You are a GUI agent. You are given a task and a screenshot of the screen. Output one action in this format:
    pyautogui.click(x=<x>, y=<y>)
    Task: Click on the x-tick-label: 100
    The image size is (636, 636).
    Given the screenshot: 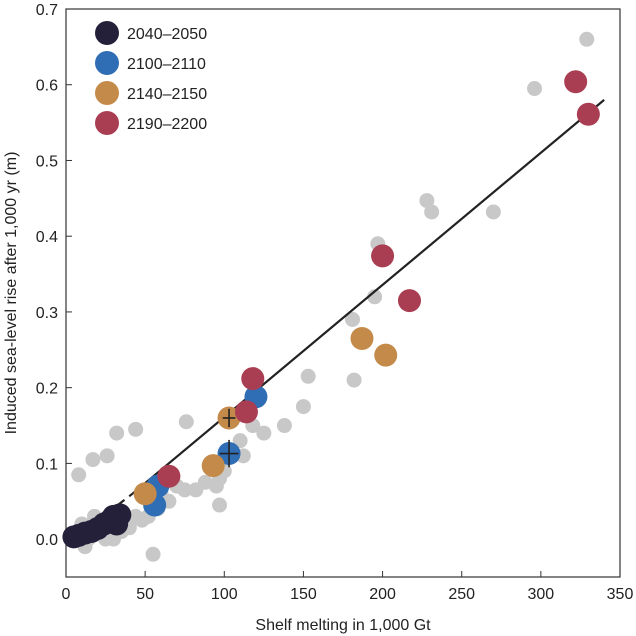 What is the action you would take?
    pyautogui.click(x=224, y=594)
    